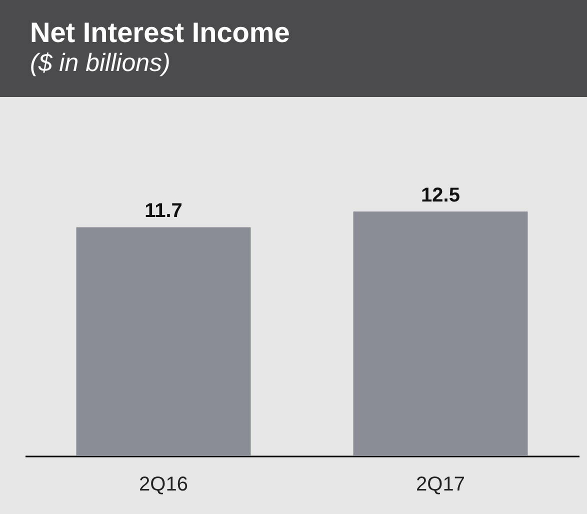  I want to click on data-label: 11.7, so click(163, 211).